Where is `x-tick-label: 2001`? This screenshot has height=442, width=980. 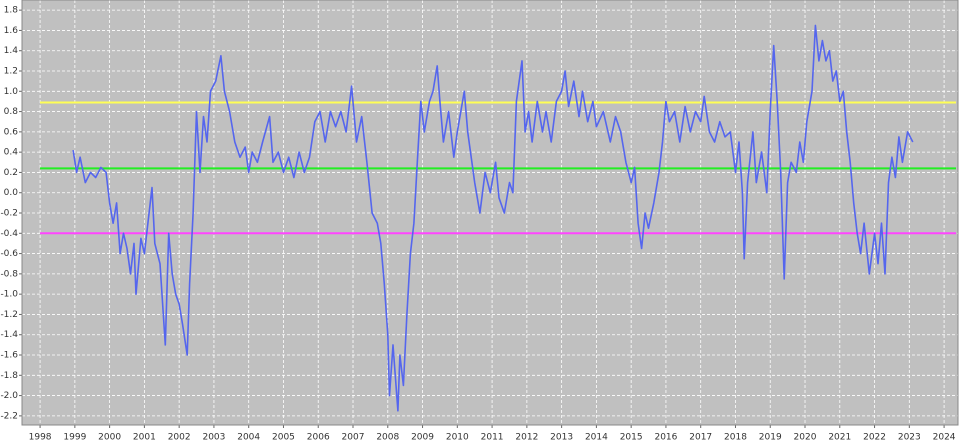 x-tick-label: 2001 is located at coordinates (144, 437).